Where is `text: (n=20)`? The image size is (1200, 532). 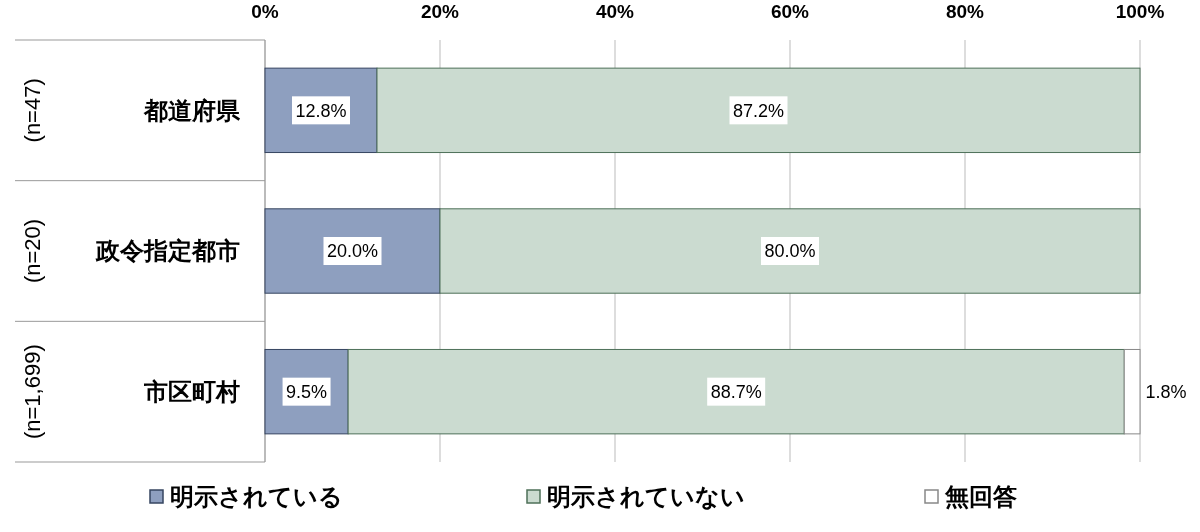 text: (n=20) is located at coordinates (32, 251).